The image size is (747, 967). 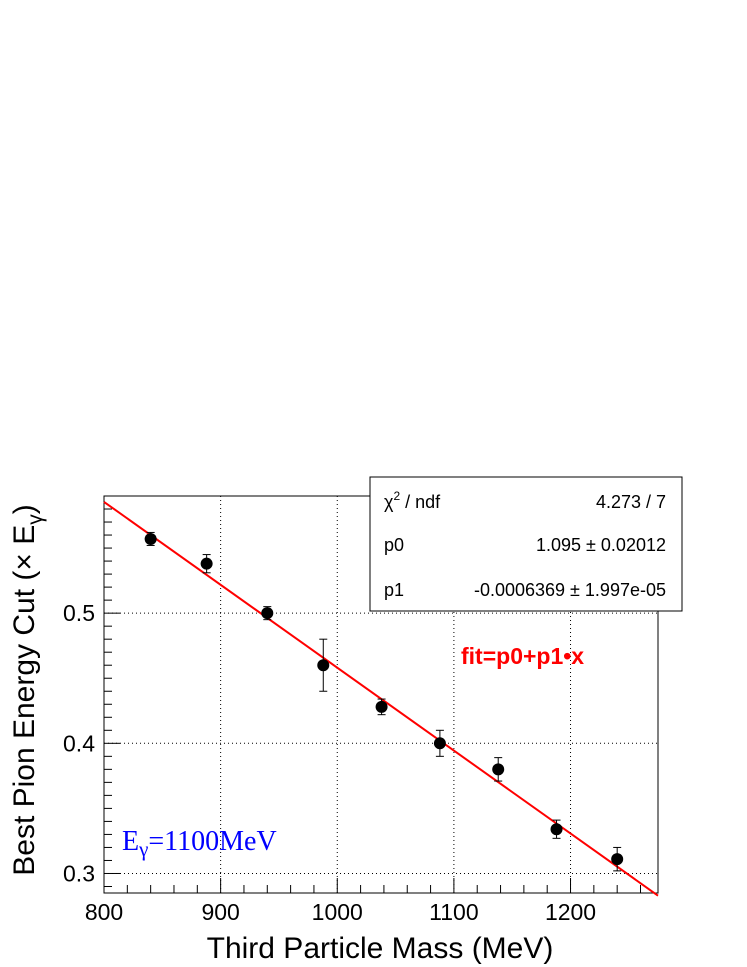 I want to click on y-tick-label: 0.4, so click(x=79, y=743).